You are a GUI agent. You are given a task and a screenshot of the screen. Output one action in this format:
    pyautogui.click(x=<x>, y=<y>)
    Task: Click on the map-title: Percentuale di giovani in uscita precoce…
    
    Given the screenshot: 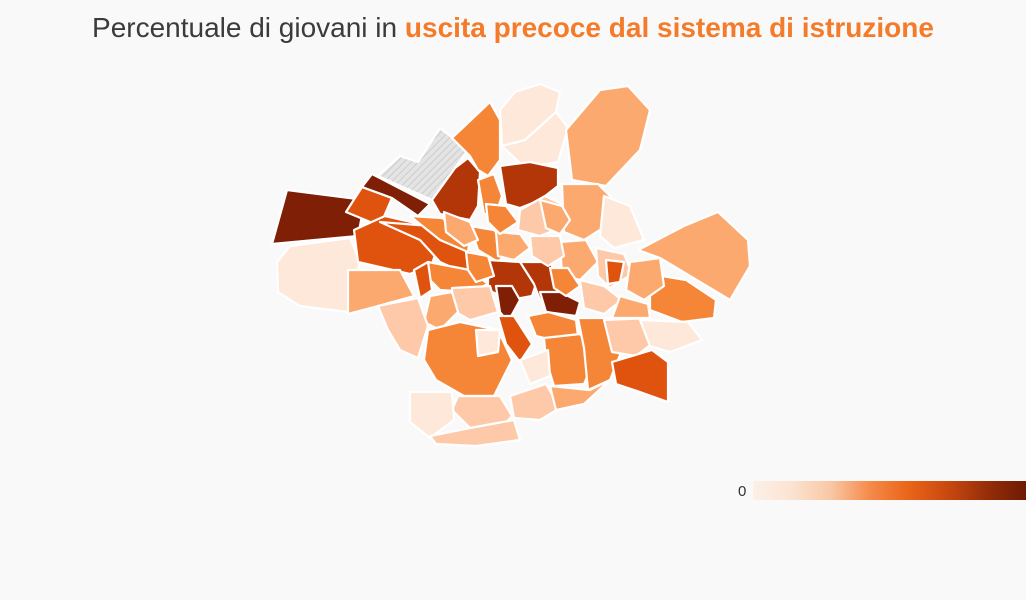 What is the action you would take?
    pyautogui.click(x=513, y=28)
    